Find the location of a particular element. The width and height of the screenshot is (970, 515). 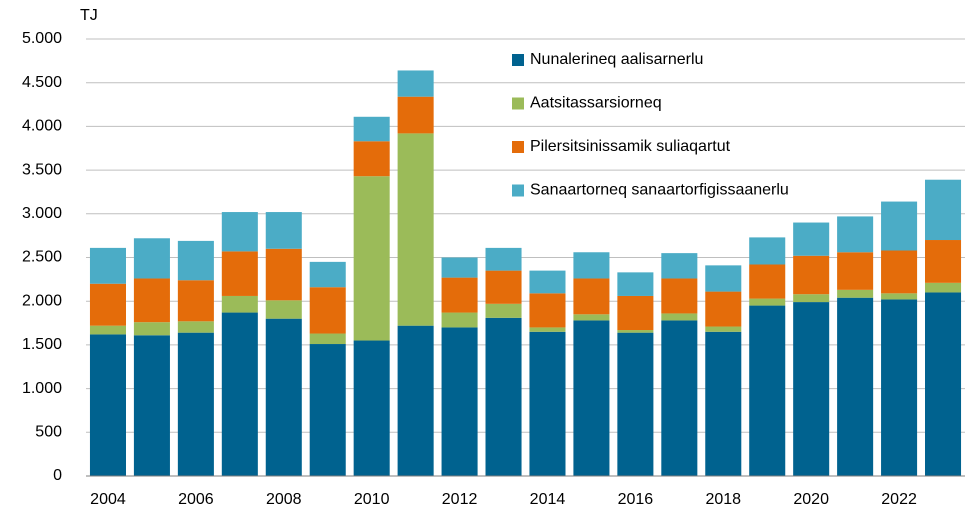

x-tick-label: 2006 is located at coordinates (196, 499).